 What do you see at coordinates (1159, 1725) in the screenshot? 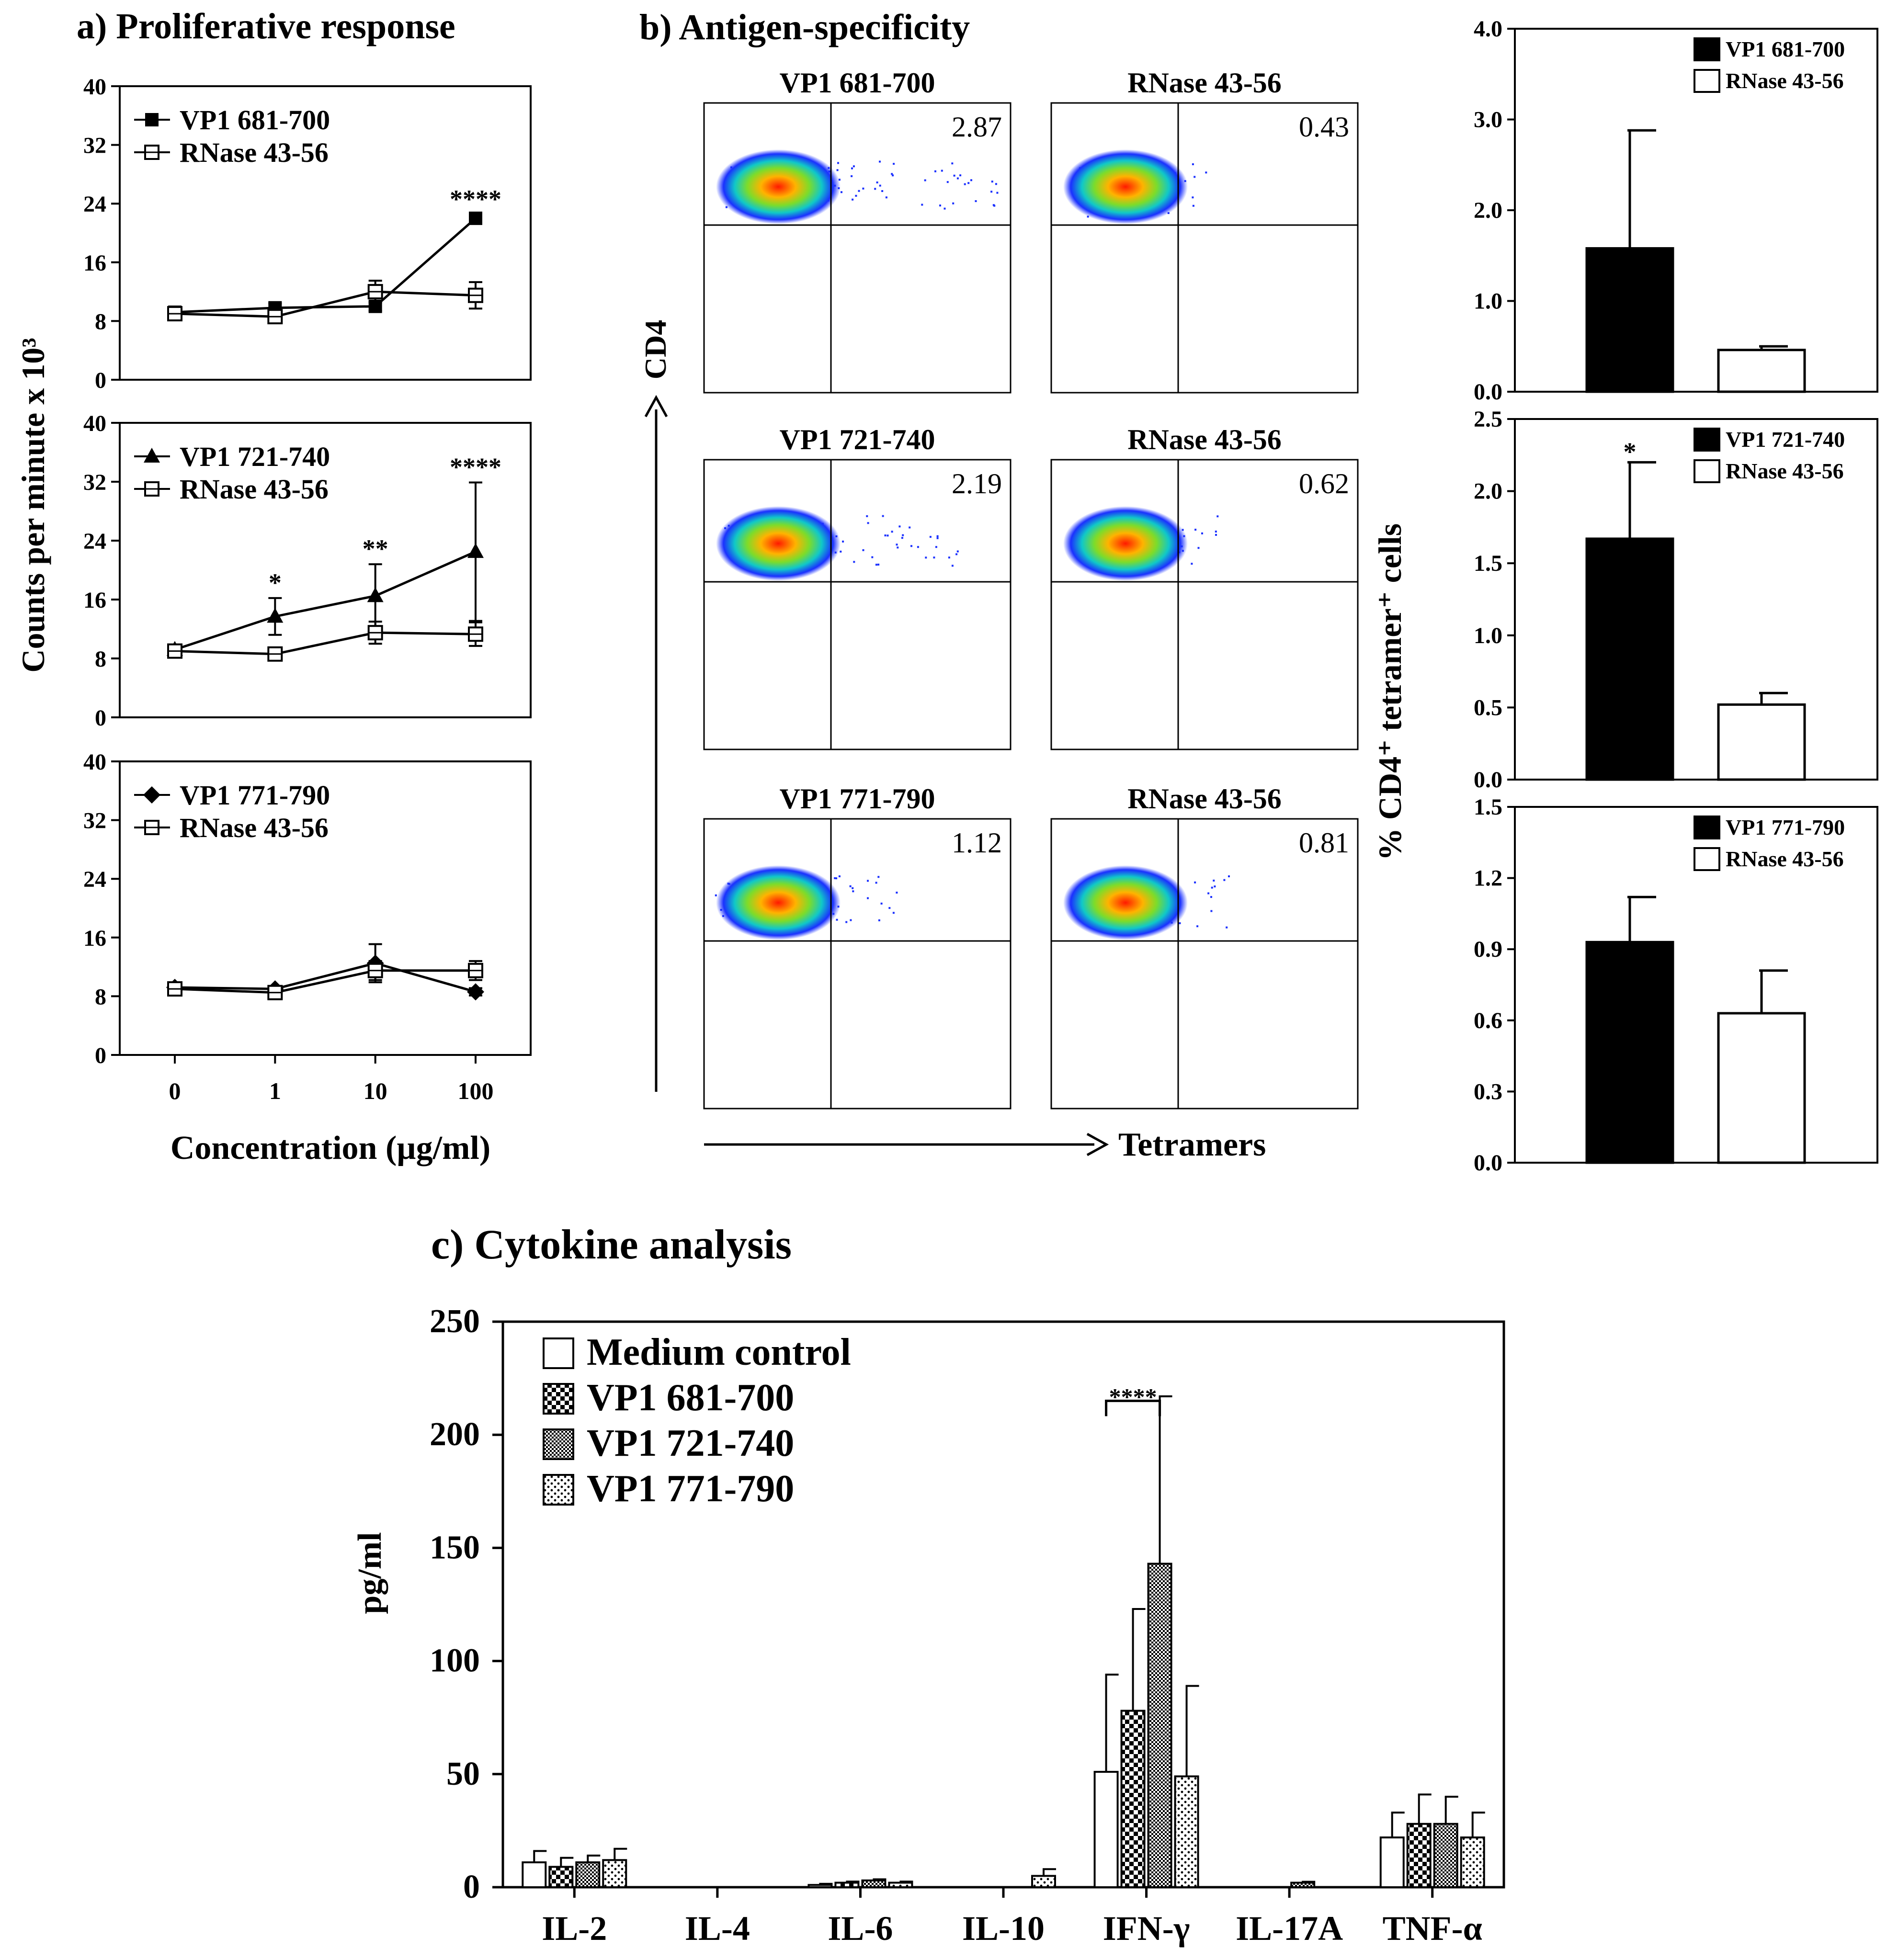
I see `bar-vp1-721-740-ifn` at bounding box center [1159, 1725].